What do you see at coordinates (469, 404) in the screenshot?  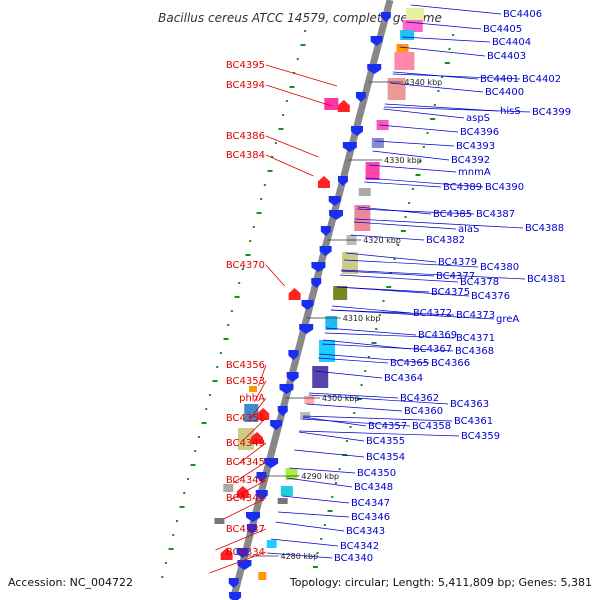 I see `right-gene-label: BC4363` at bounding box center [469, 404].